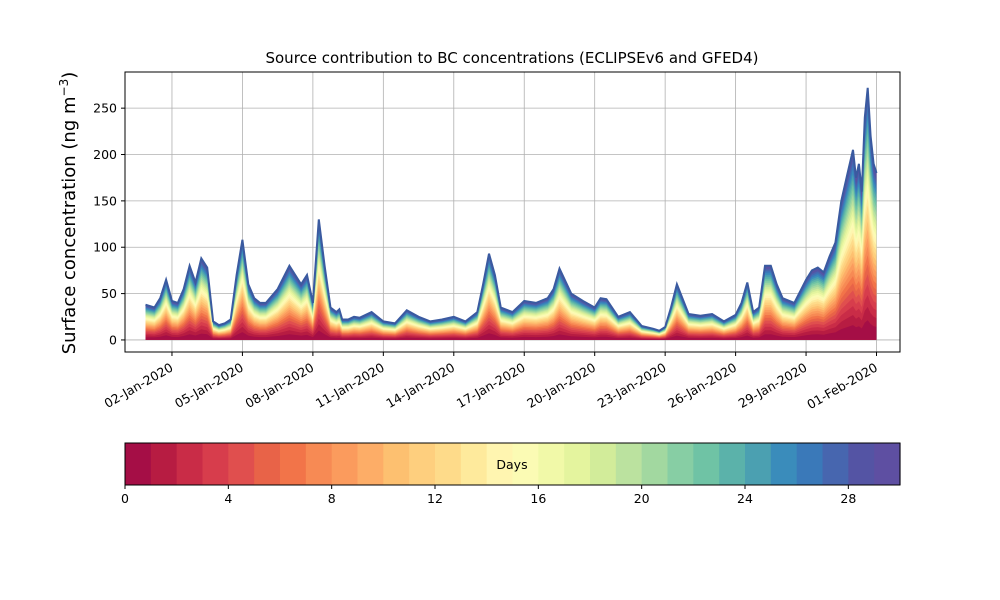  Describe the element at coordinates (64, 88) in the screenshot. I see `y-axis-label-superscript: −3` at that location.